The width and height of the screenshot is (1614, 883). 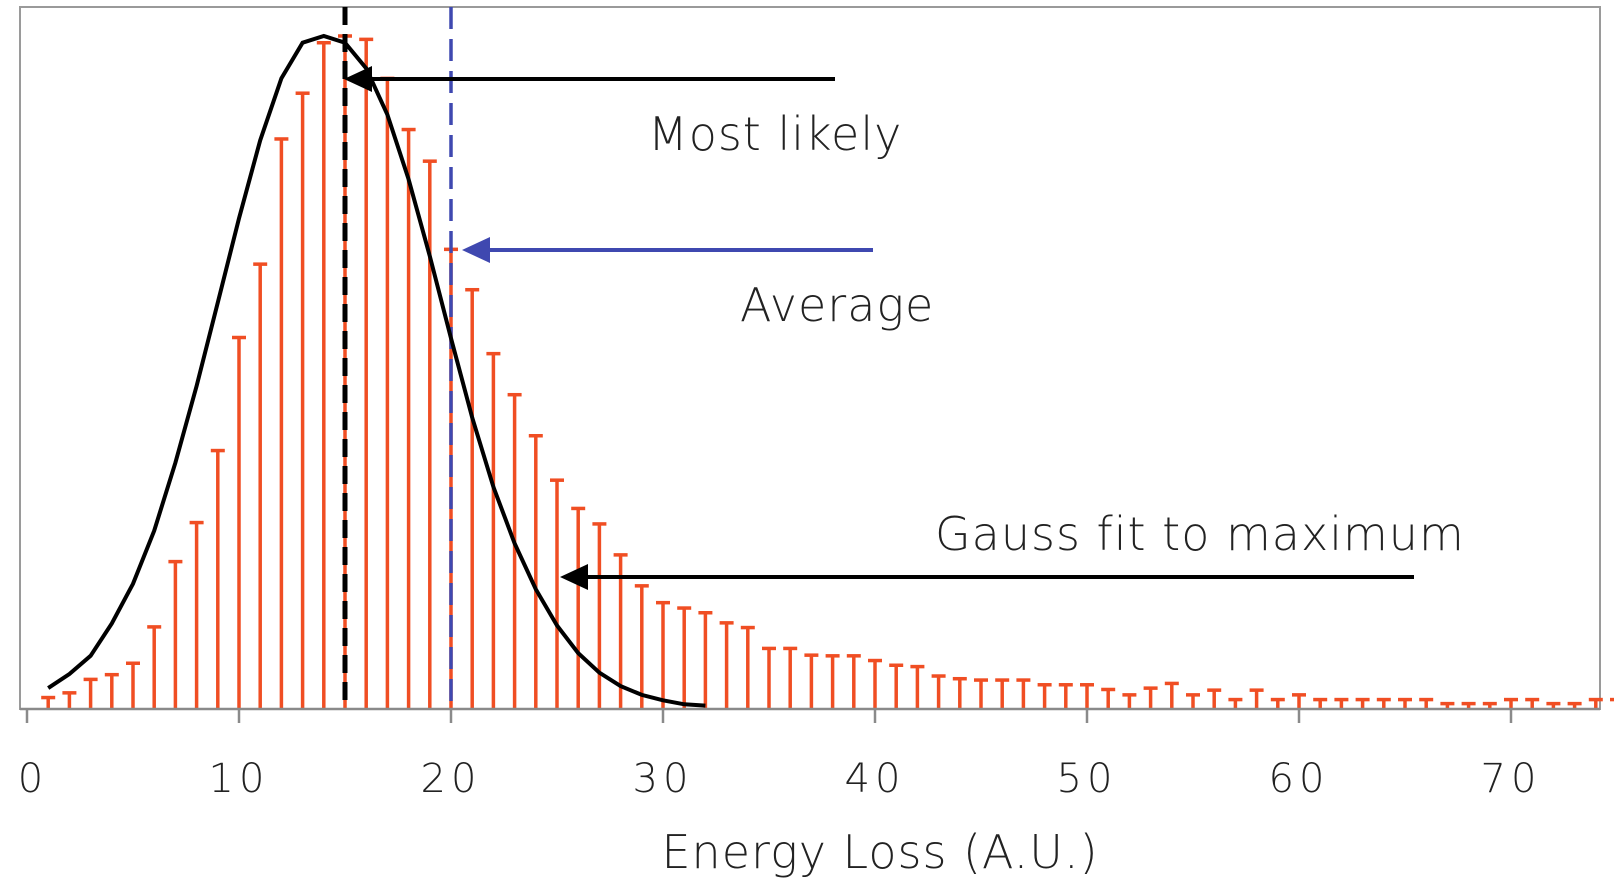 I want to click on x-axis-tick-labels: 0 10 20 30 40 50 60 70, so click(x=780, y=779).